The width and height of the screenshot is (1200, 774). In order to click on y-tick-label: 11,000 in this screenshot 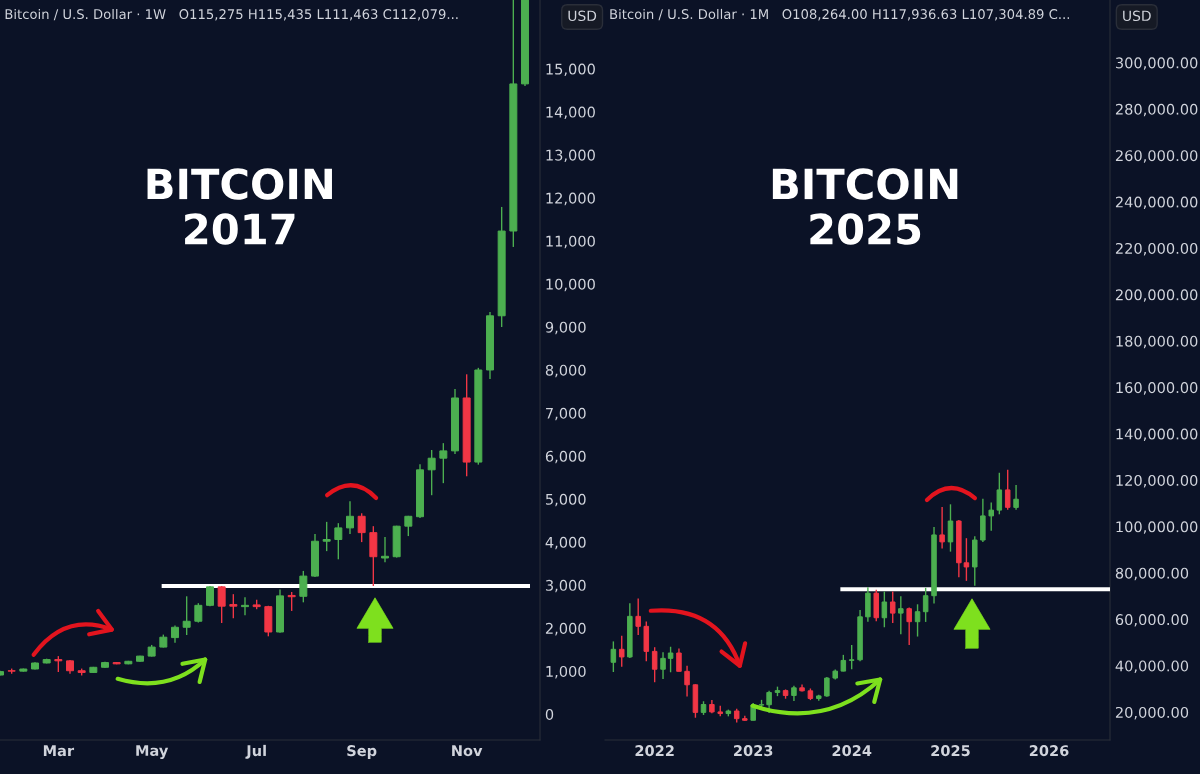, I will do `click(570, 242)`.